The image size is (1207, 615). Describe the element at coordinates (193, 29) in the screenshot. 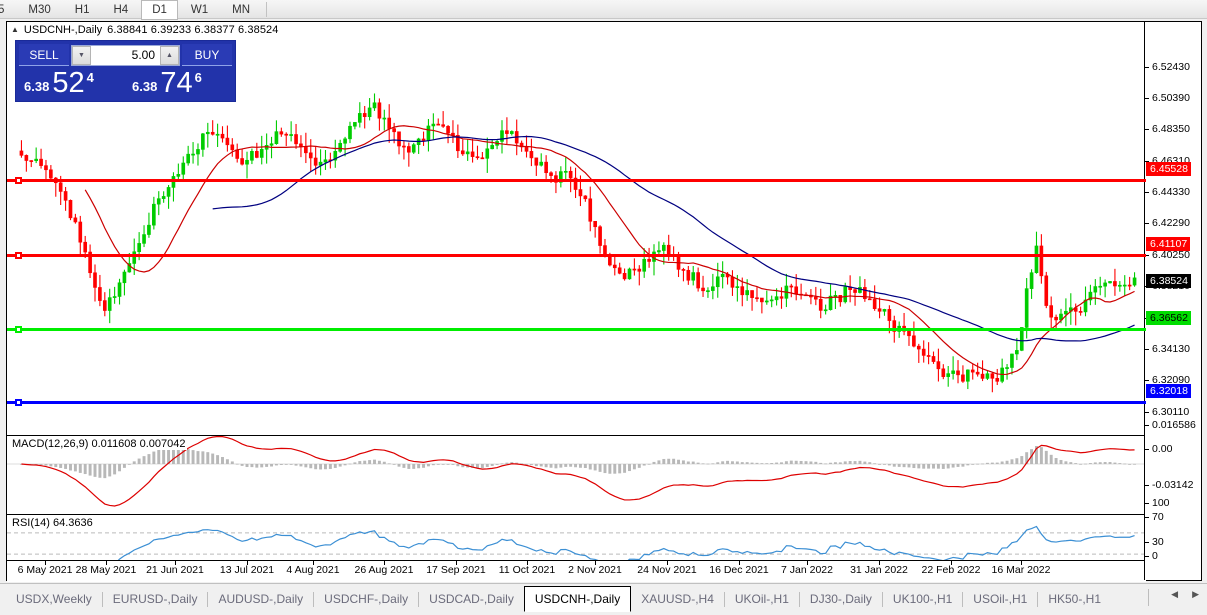

I see `chart-ohlc-values: 6.38841 6.39233 6.38377 6.38524` at that location.